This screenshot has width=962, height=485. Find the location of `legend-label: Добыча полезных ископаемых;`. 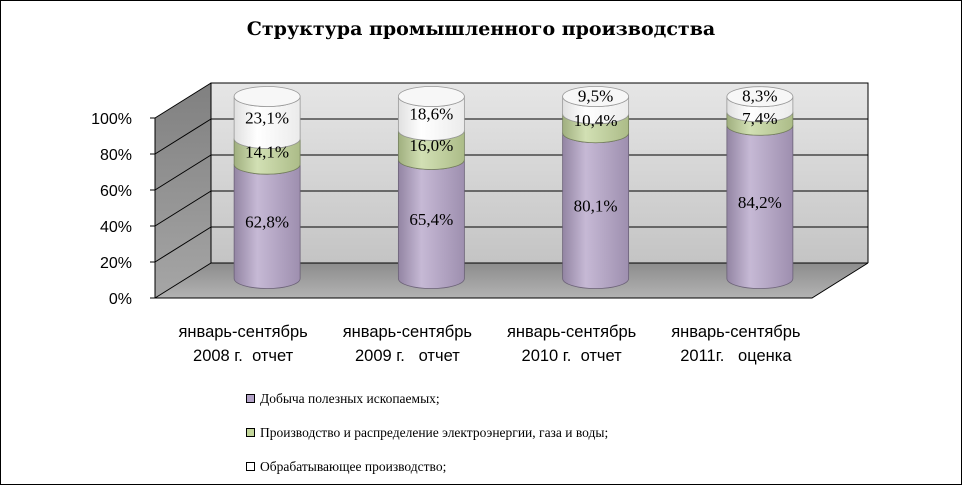

legend-label: Добыча полезных ископаемых; is located at coordinates (350, 398).